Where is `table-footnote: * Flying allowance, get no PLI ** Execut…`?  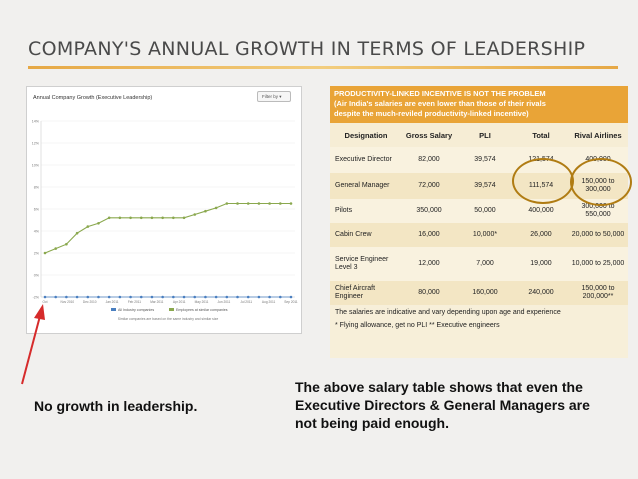 table-footnote: * Flying allowance, get no PLI ** Execut… is located at coordinates (417, 325).